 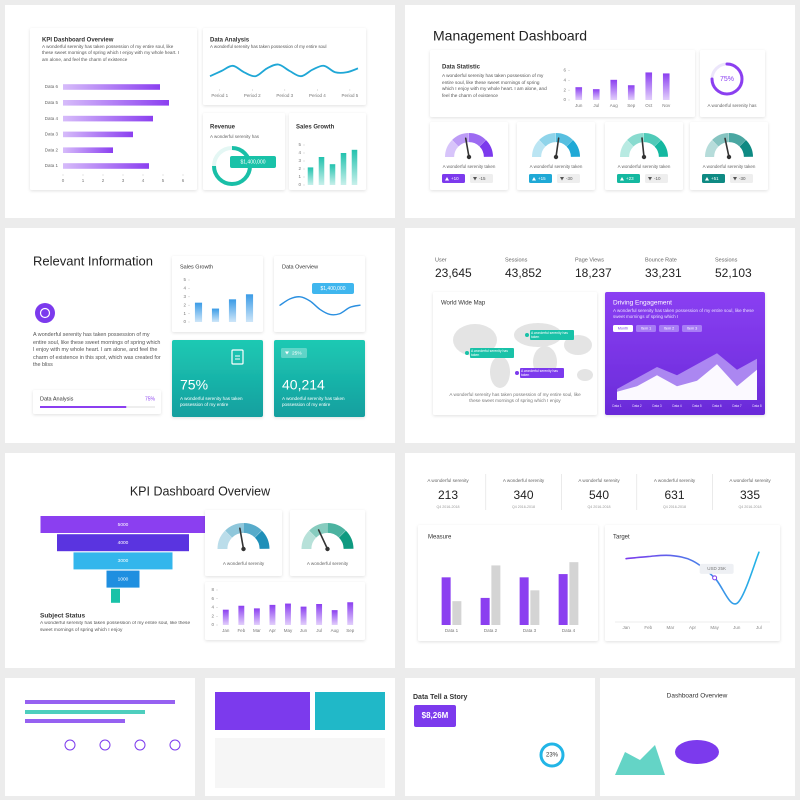 What do you see at coordinates (288, 630) in the screenshot?
I see `x-tick-label: May` at bounding box center [288, 630].